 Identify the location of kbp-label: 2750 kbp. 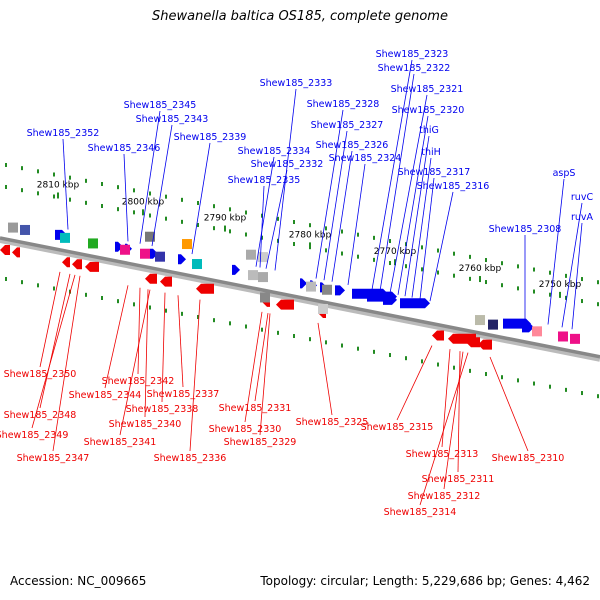
(560, 285).